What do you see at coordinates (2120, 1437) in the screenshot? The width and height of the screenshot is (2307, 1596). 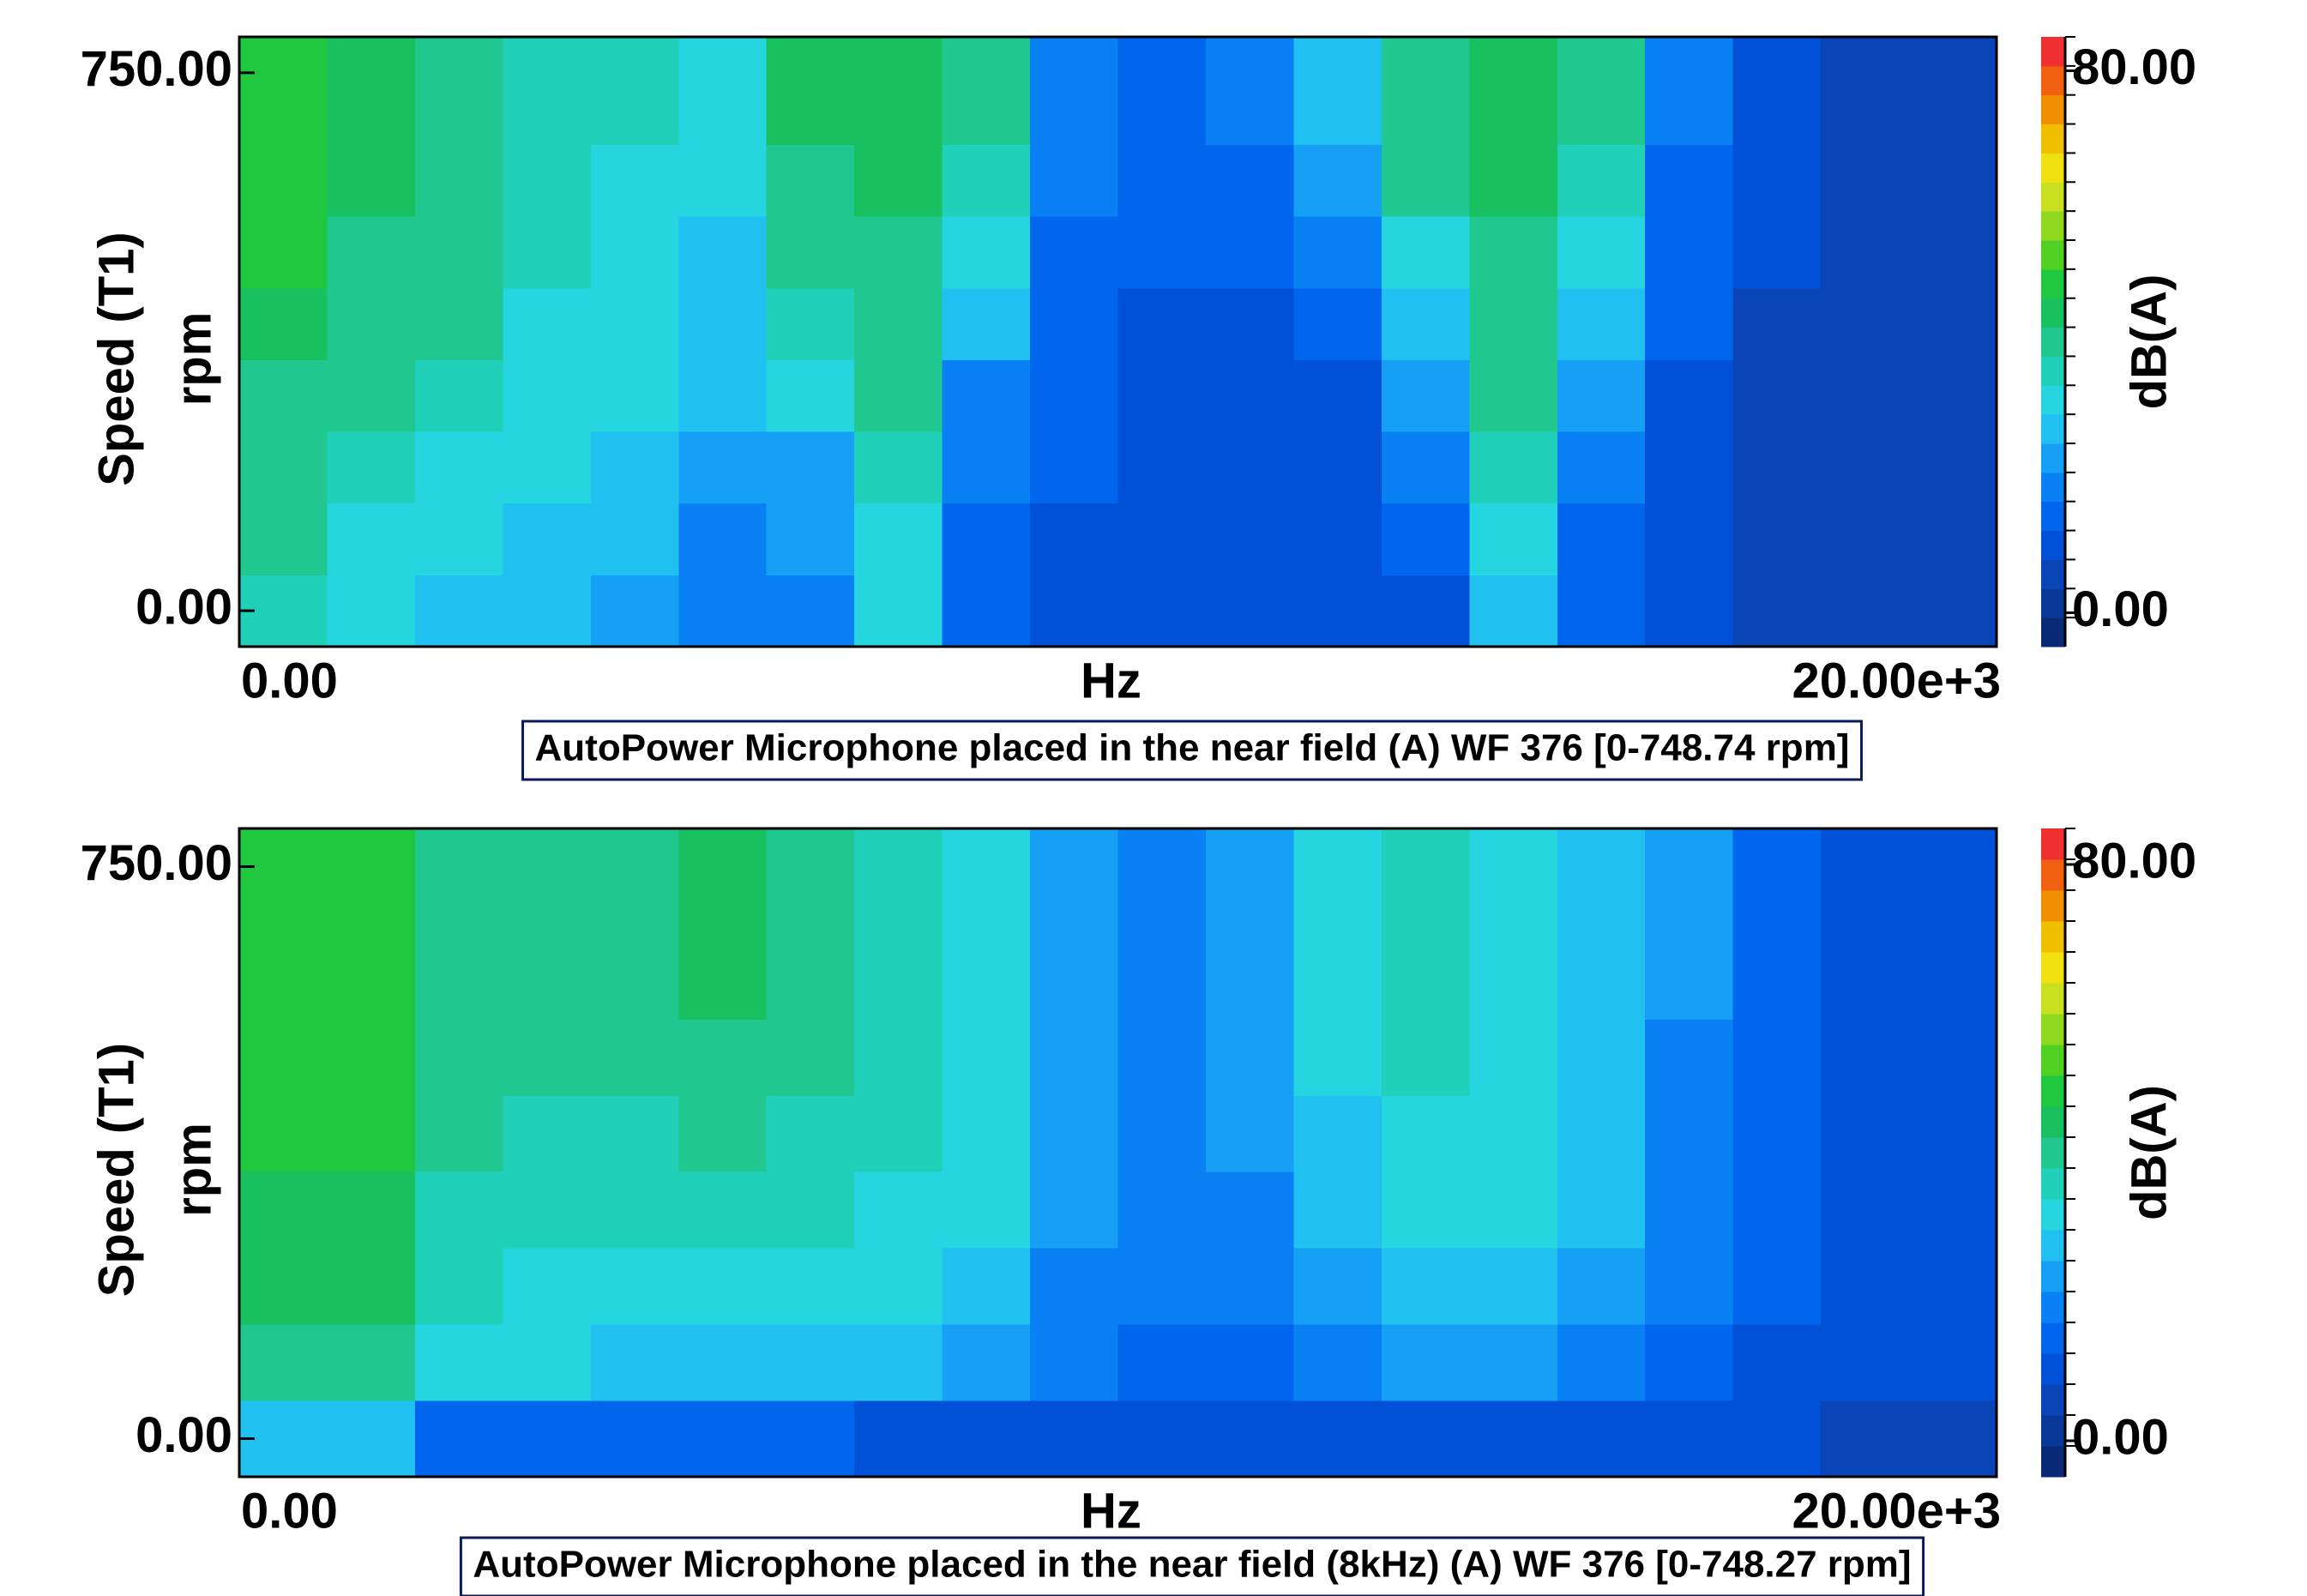 I see `colorbar-tick-label: 0.00` at bounding box center [2120, 1437].